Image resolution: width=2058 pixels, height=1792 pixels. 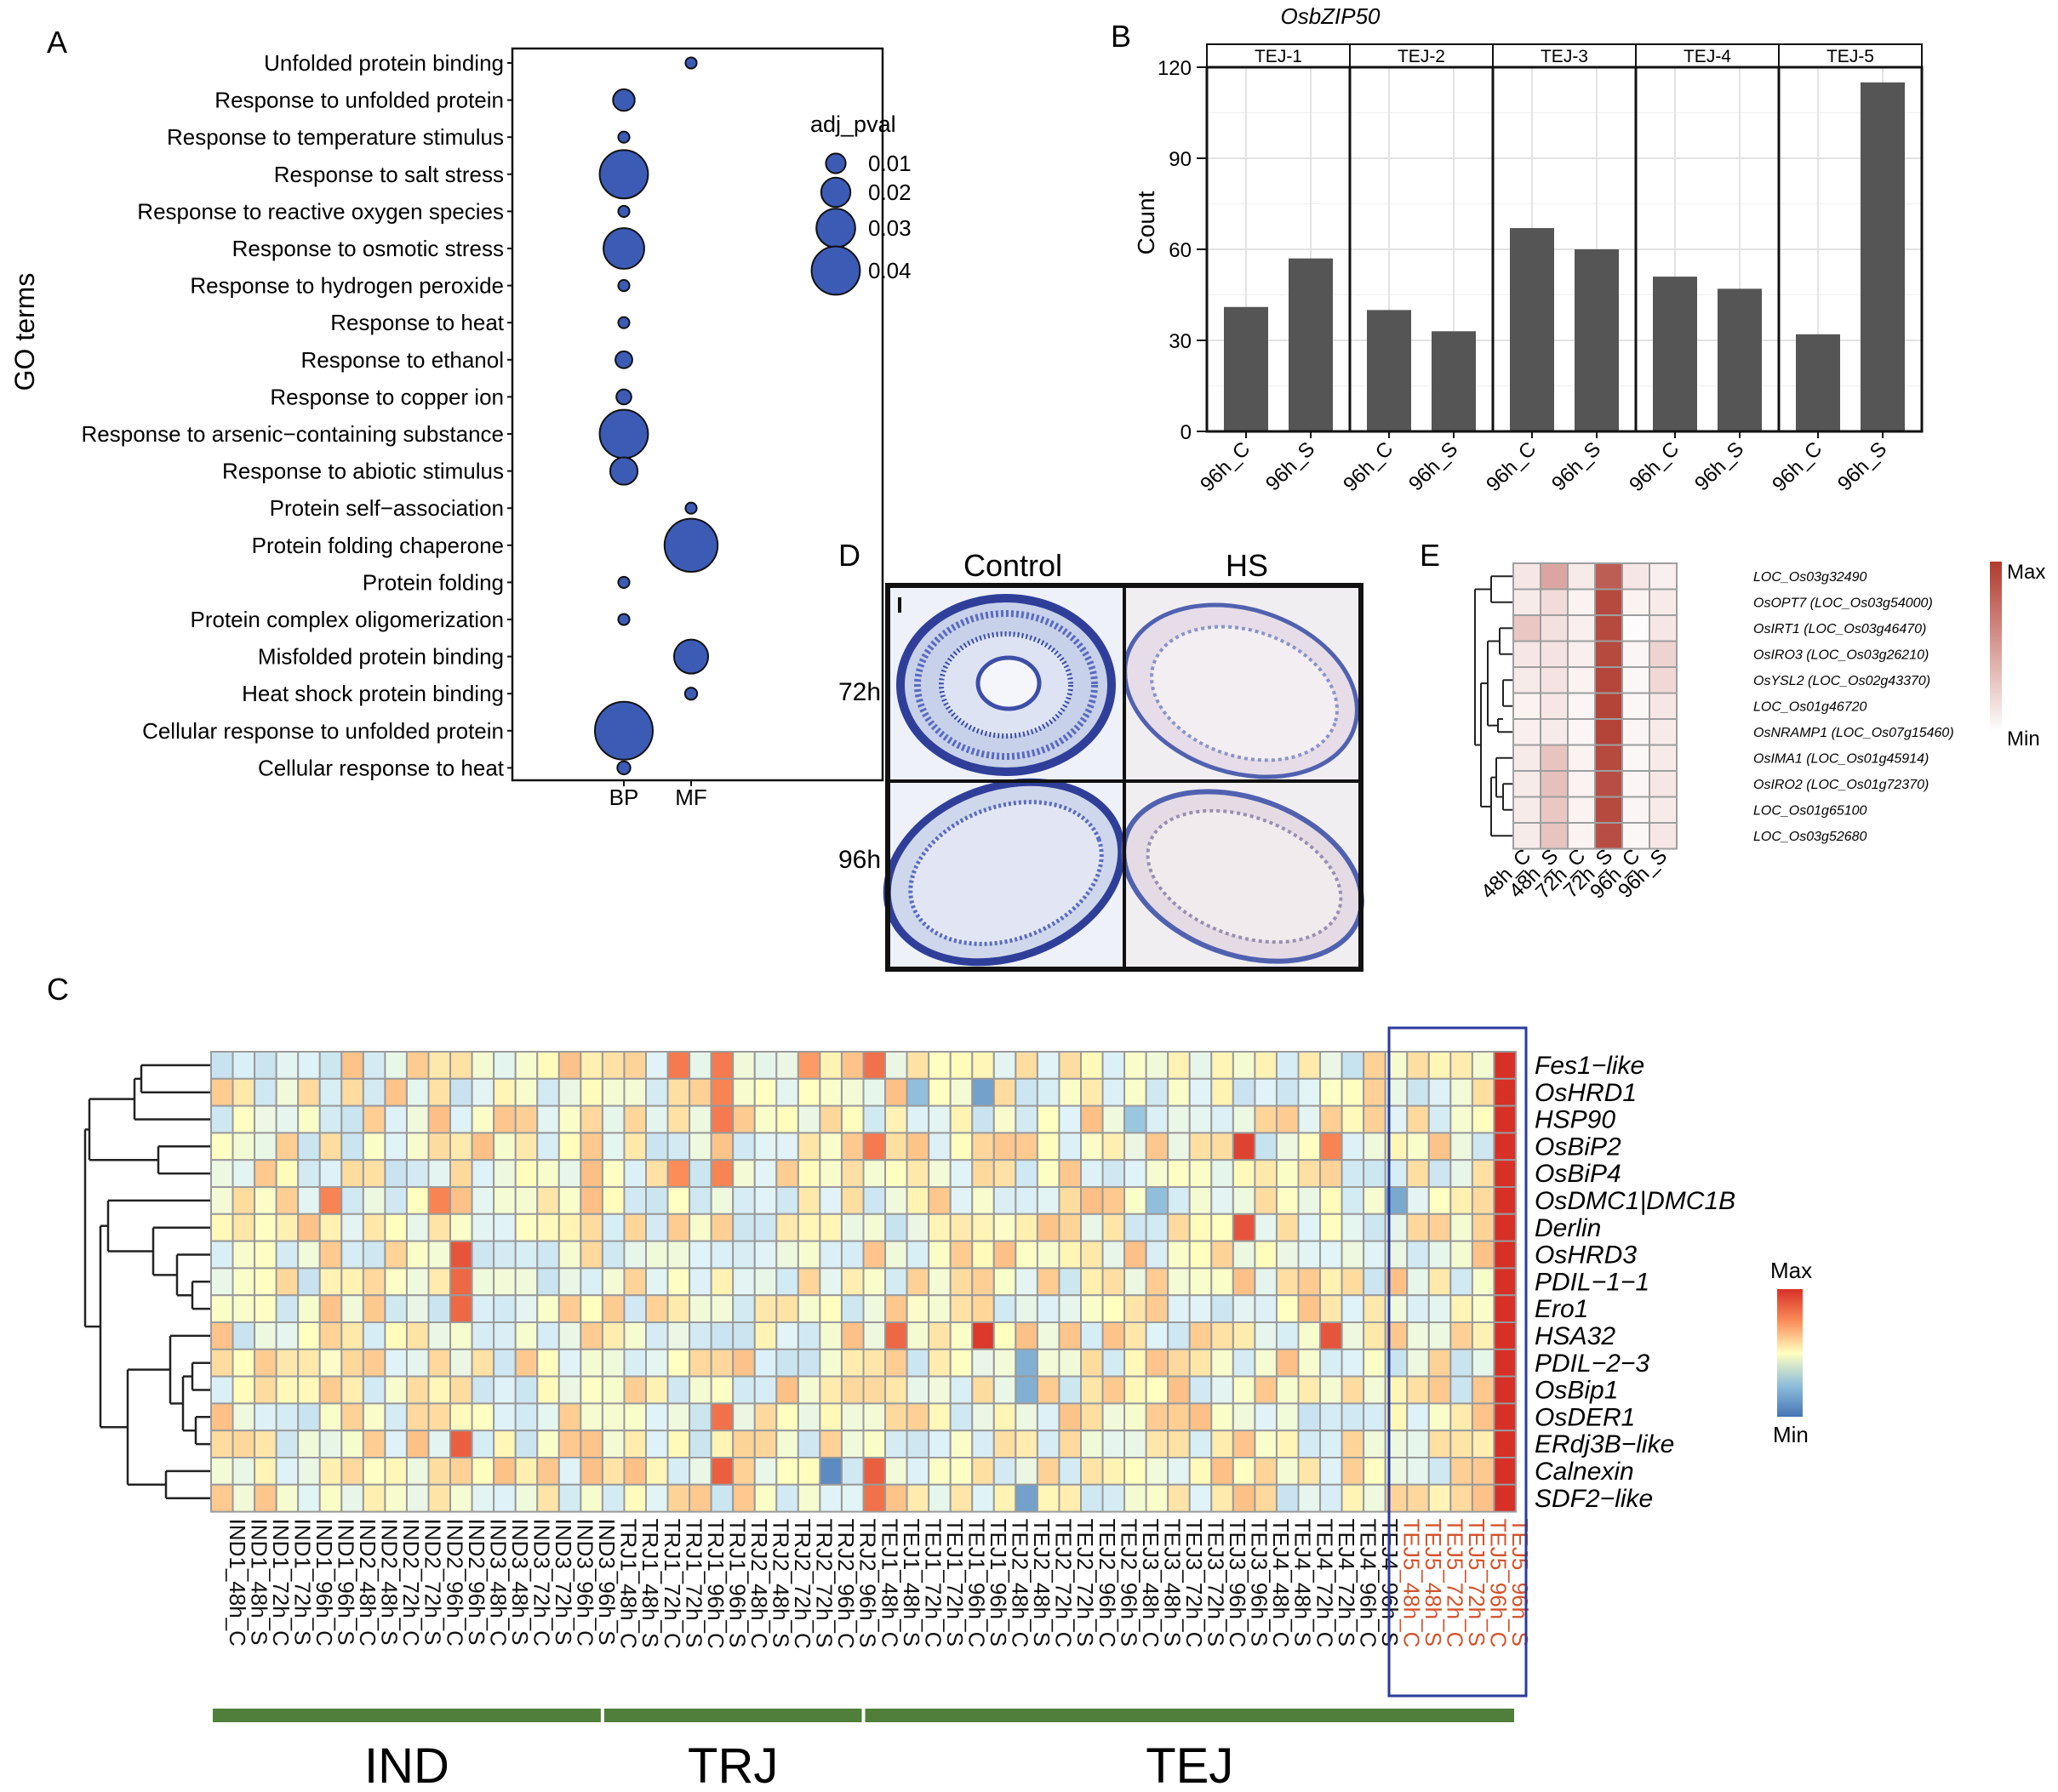 I want to click on c-col-label: TRJ1_96h_S, so click(x=737, y=1583).